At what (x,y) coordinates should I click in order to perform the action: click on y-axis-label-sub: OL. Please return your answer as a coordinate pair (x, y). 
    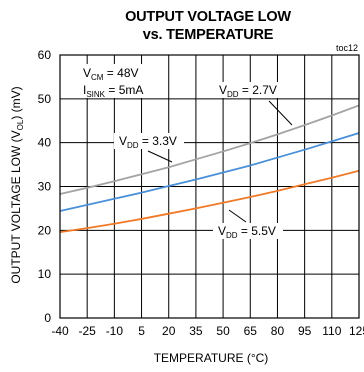
    Looking at the image, I should click on (20, 124).